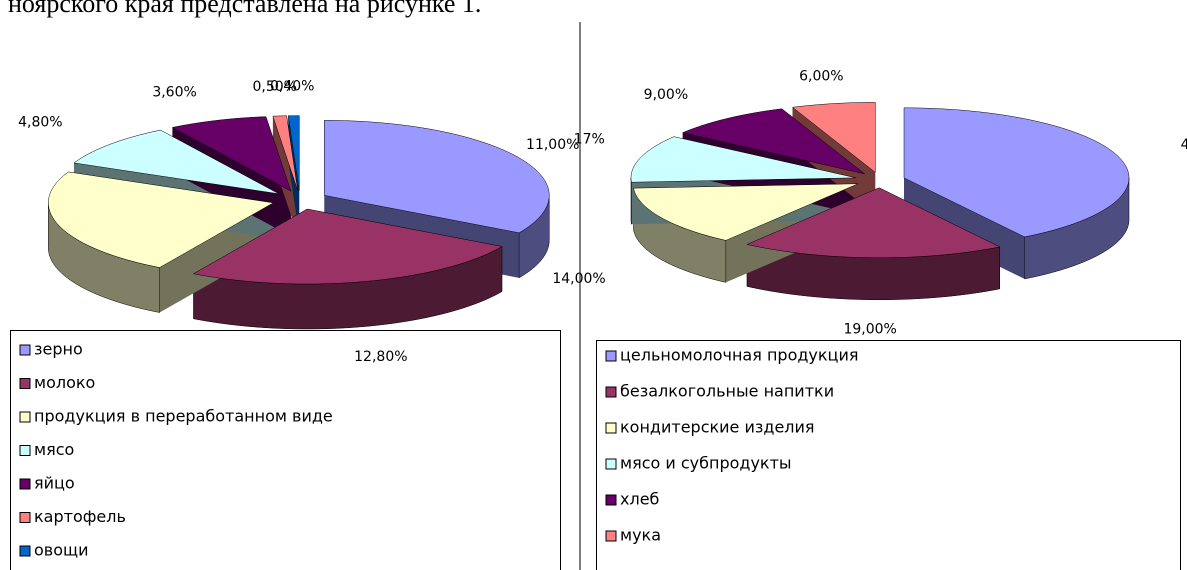 This screenshot has height=570, width=1187. What do you see at coordinates (821, 76) in the screenshot?
I see `data-label: 6,00%` at bounding box center [821, 76].